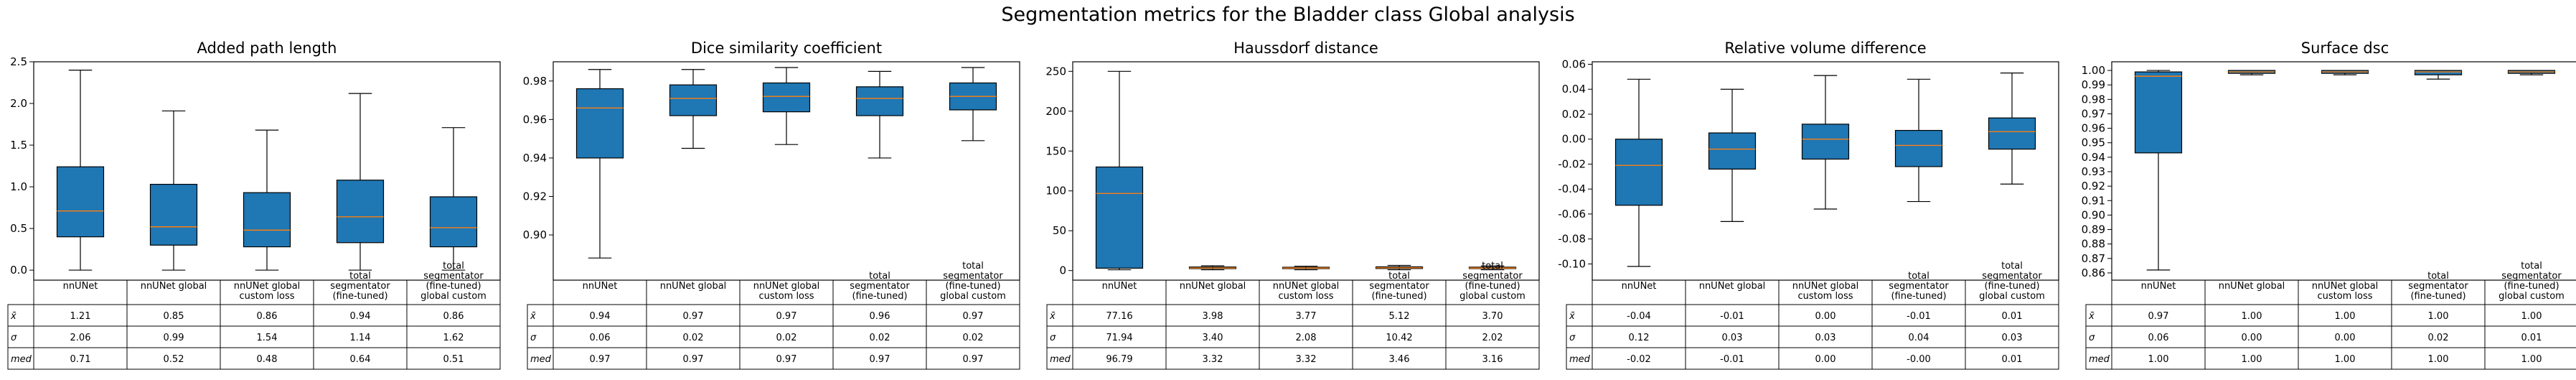 The width and height of the screenshot is (2576, 380). What do you see at coordinates (2093, 186) in the screenshot?
I see `y-tick-label: 0.92` at bounding box center [2093, 186].